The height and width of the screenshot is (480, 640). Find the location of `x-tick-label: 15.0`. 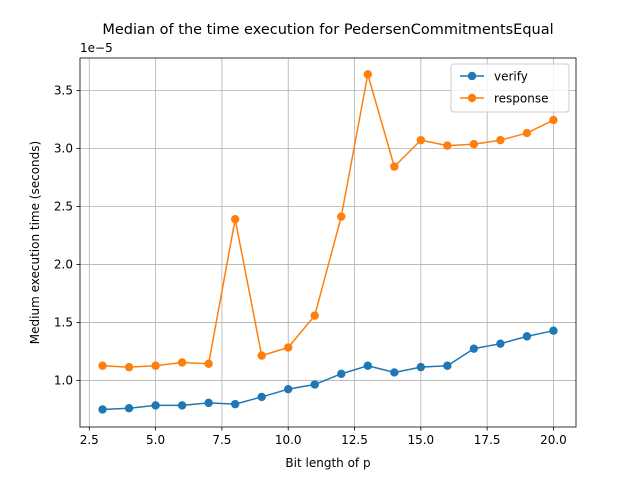

x-tick-label: 15.0 is located at coordinates (420, 440).